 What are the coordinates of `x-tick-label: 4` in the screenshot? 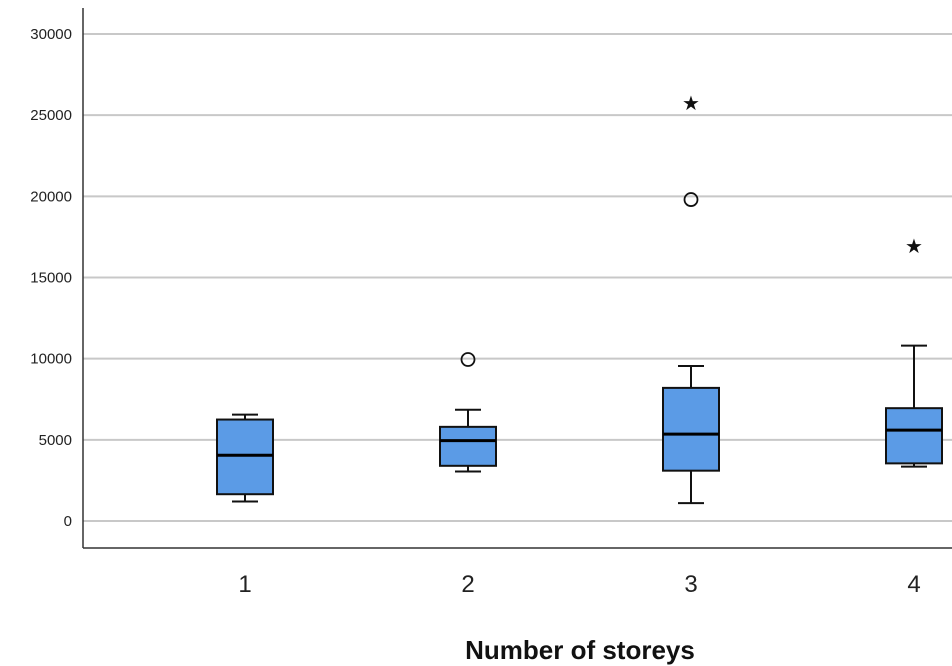 It's located at (913, 584).